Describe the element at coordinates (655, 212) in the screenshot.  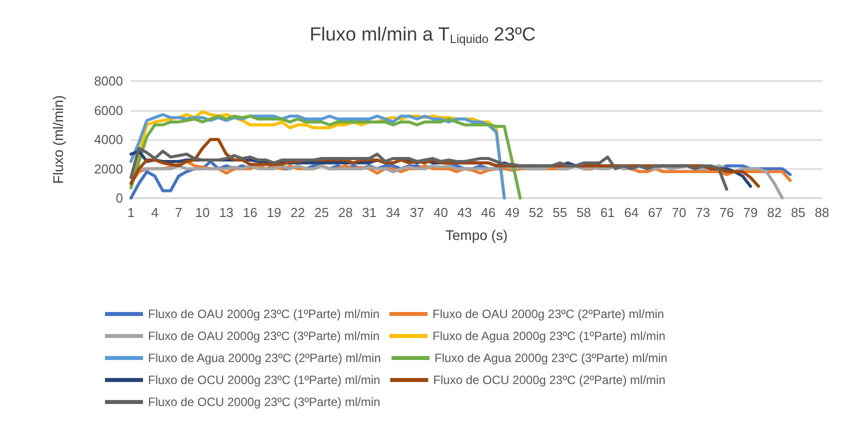
I see `x-tick-label: 67` at that location.